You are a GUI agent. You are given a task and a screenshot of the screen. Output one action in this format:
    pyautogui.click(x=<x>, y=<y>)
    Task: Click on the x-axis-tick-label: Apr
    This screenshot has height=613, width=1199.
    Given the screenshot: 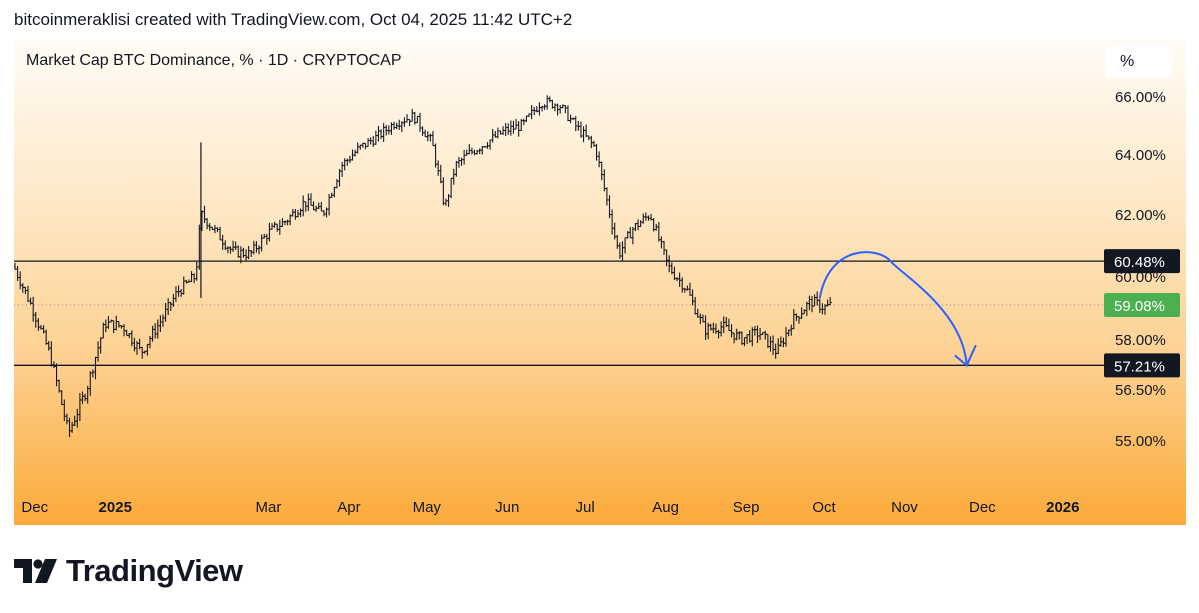 What is the action you would take?
    pyautogui.click(x=348, y=507)
    